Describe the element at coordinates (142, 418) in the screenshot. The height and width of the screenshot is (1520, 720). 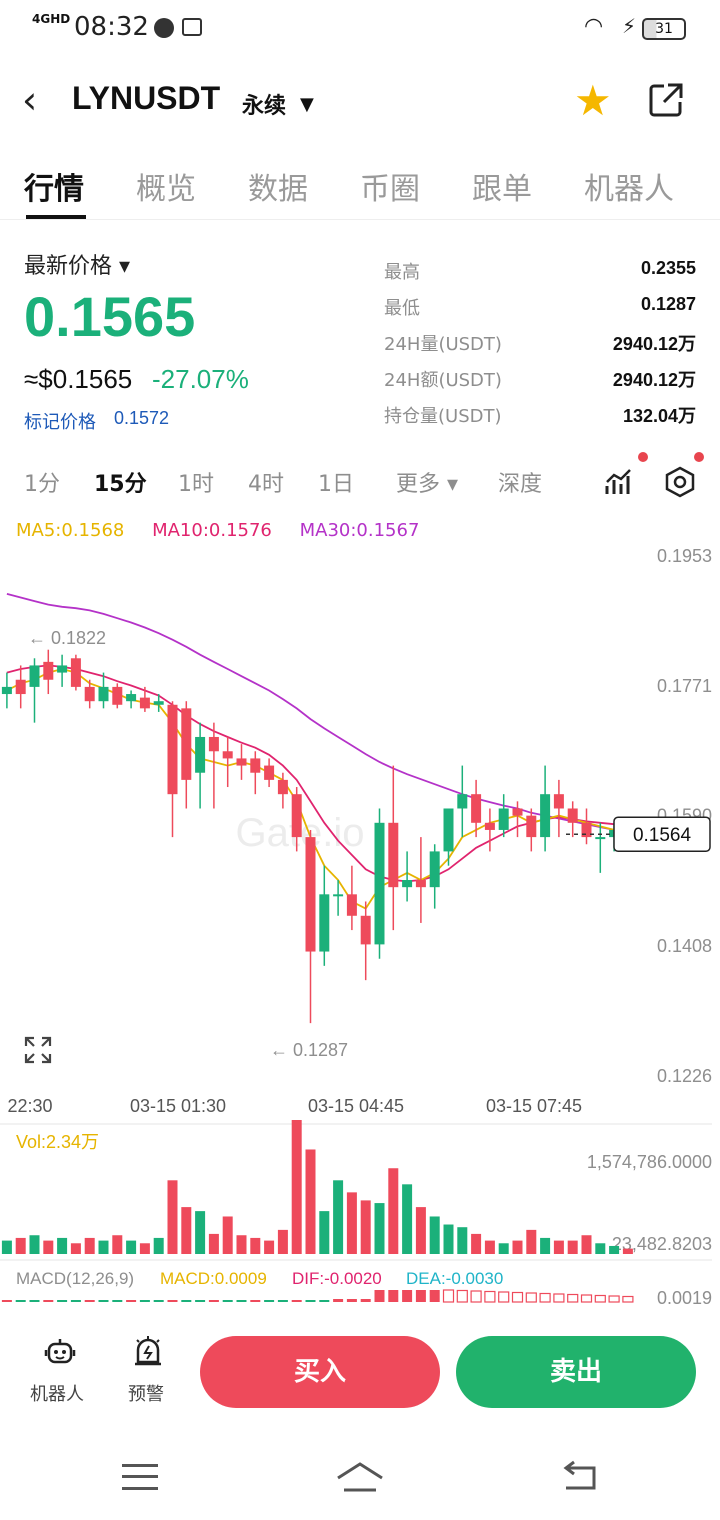
I see `mark-price-value: 0.1572` at that location.